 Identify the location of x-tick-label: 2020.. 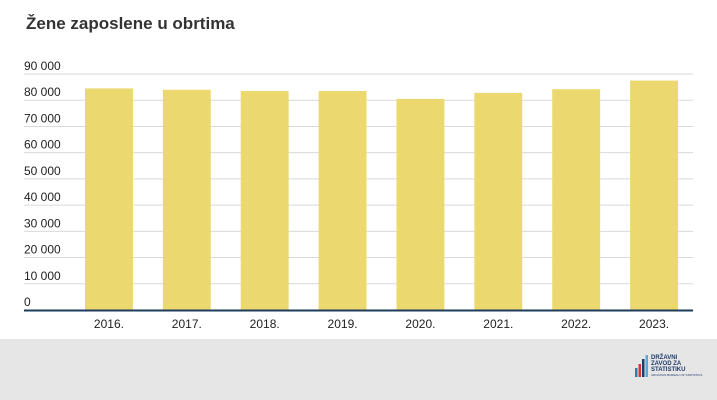
(420, 324).